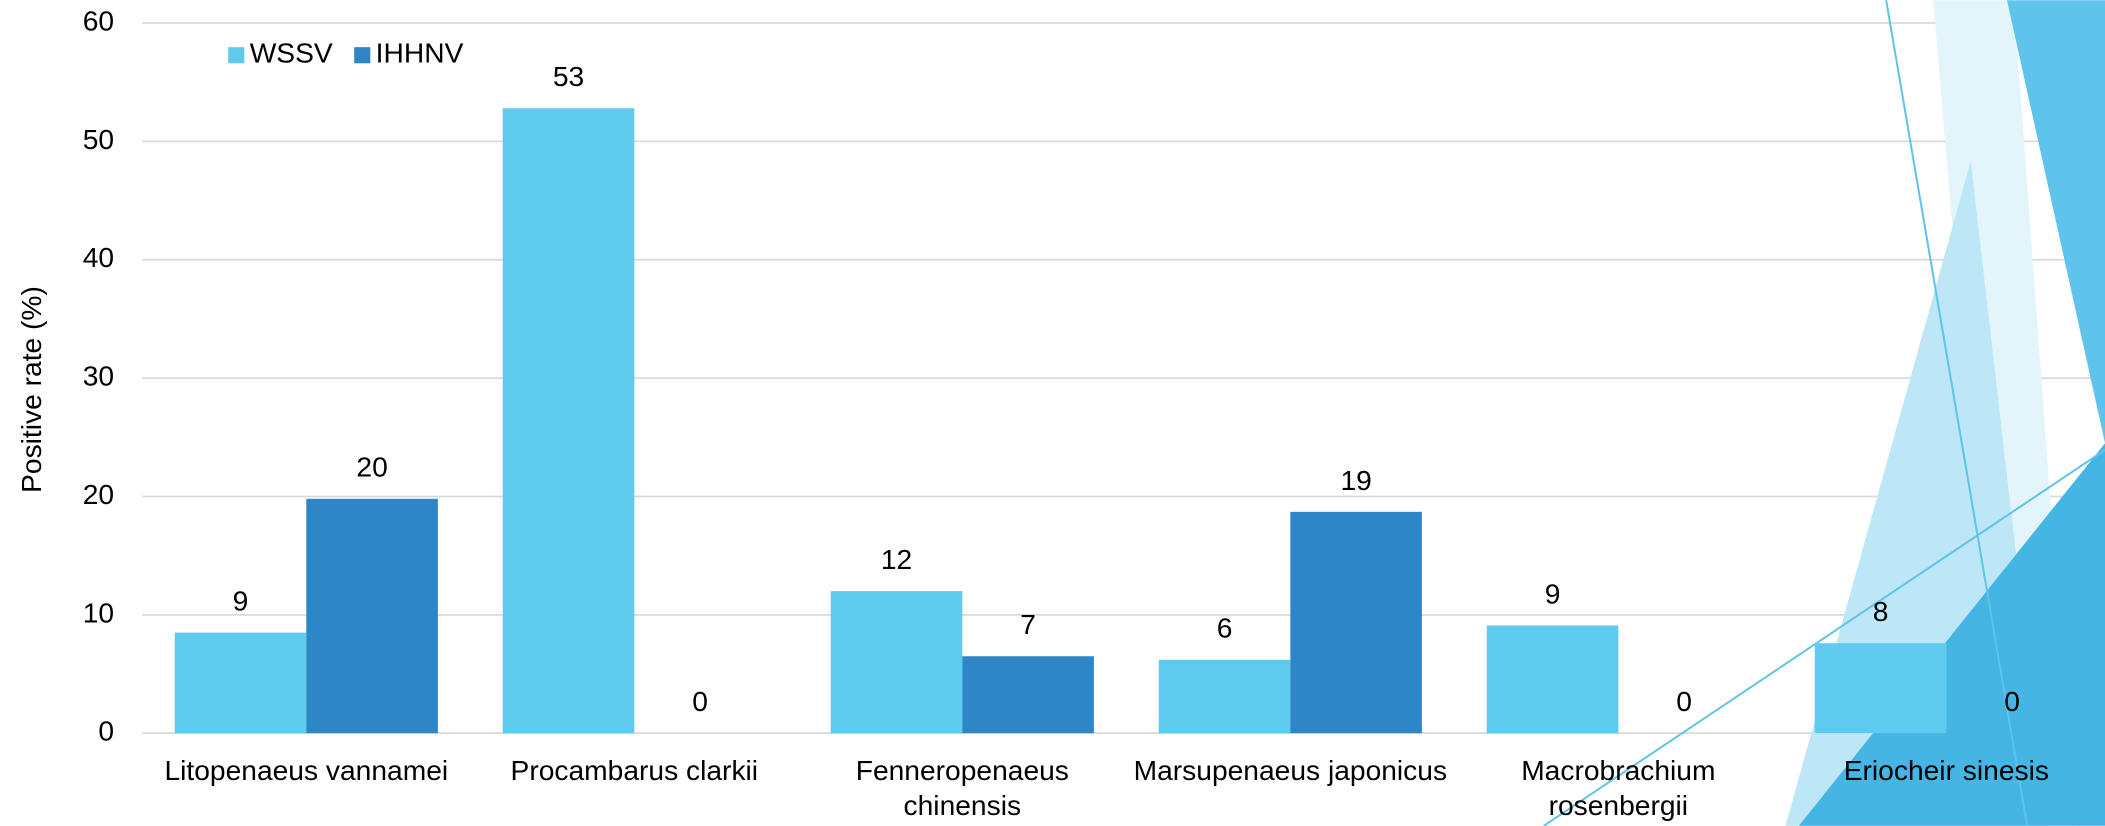 The image size is (2105, 826). I want to click on y-tick-label: 50, so click(98, 139).